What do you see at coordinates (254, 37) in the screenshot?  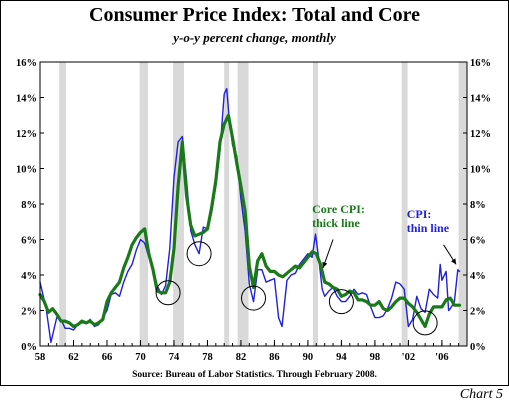 I see `chart-subtitle: y-o-y percent change, monthly` at bounding box center [254, 37].